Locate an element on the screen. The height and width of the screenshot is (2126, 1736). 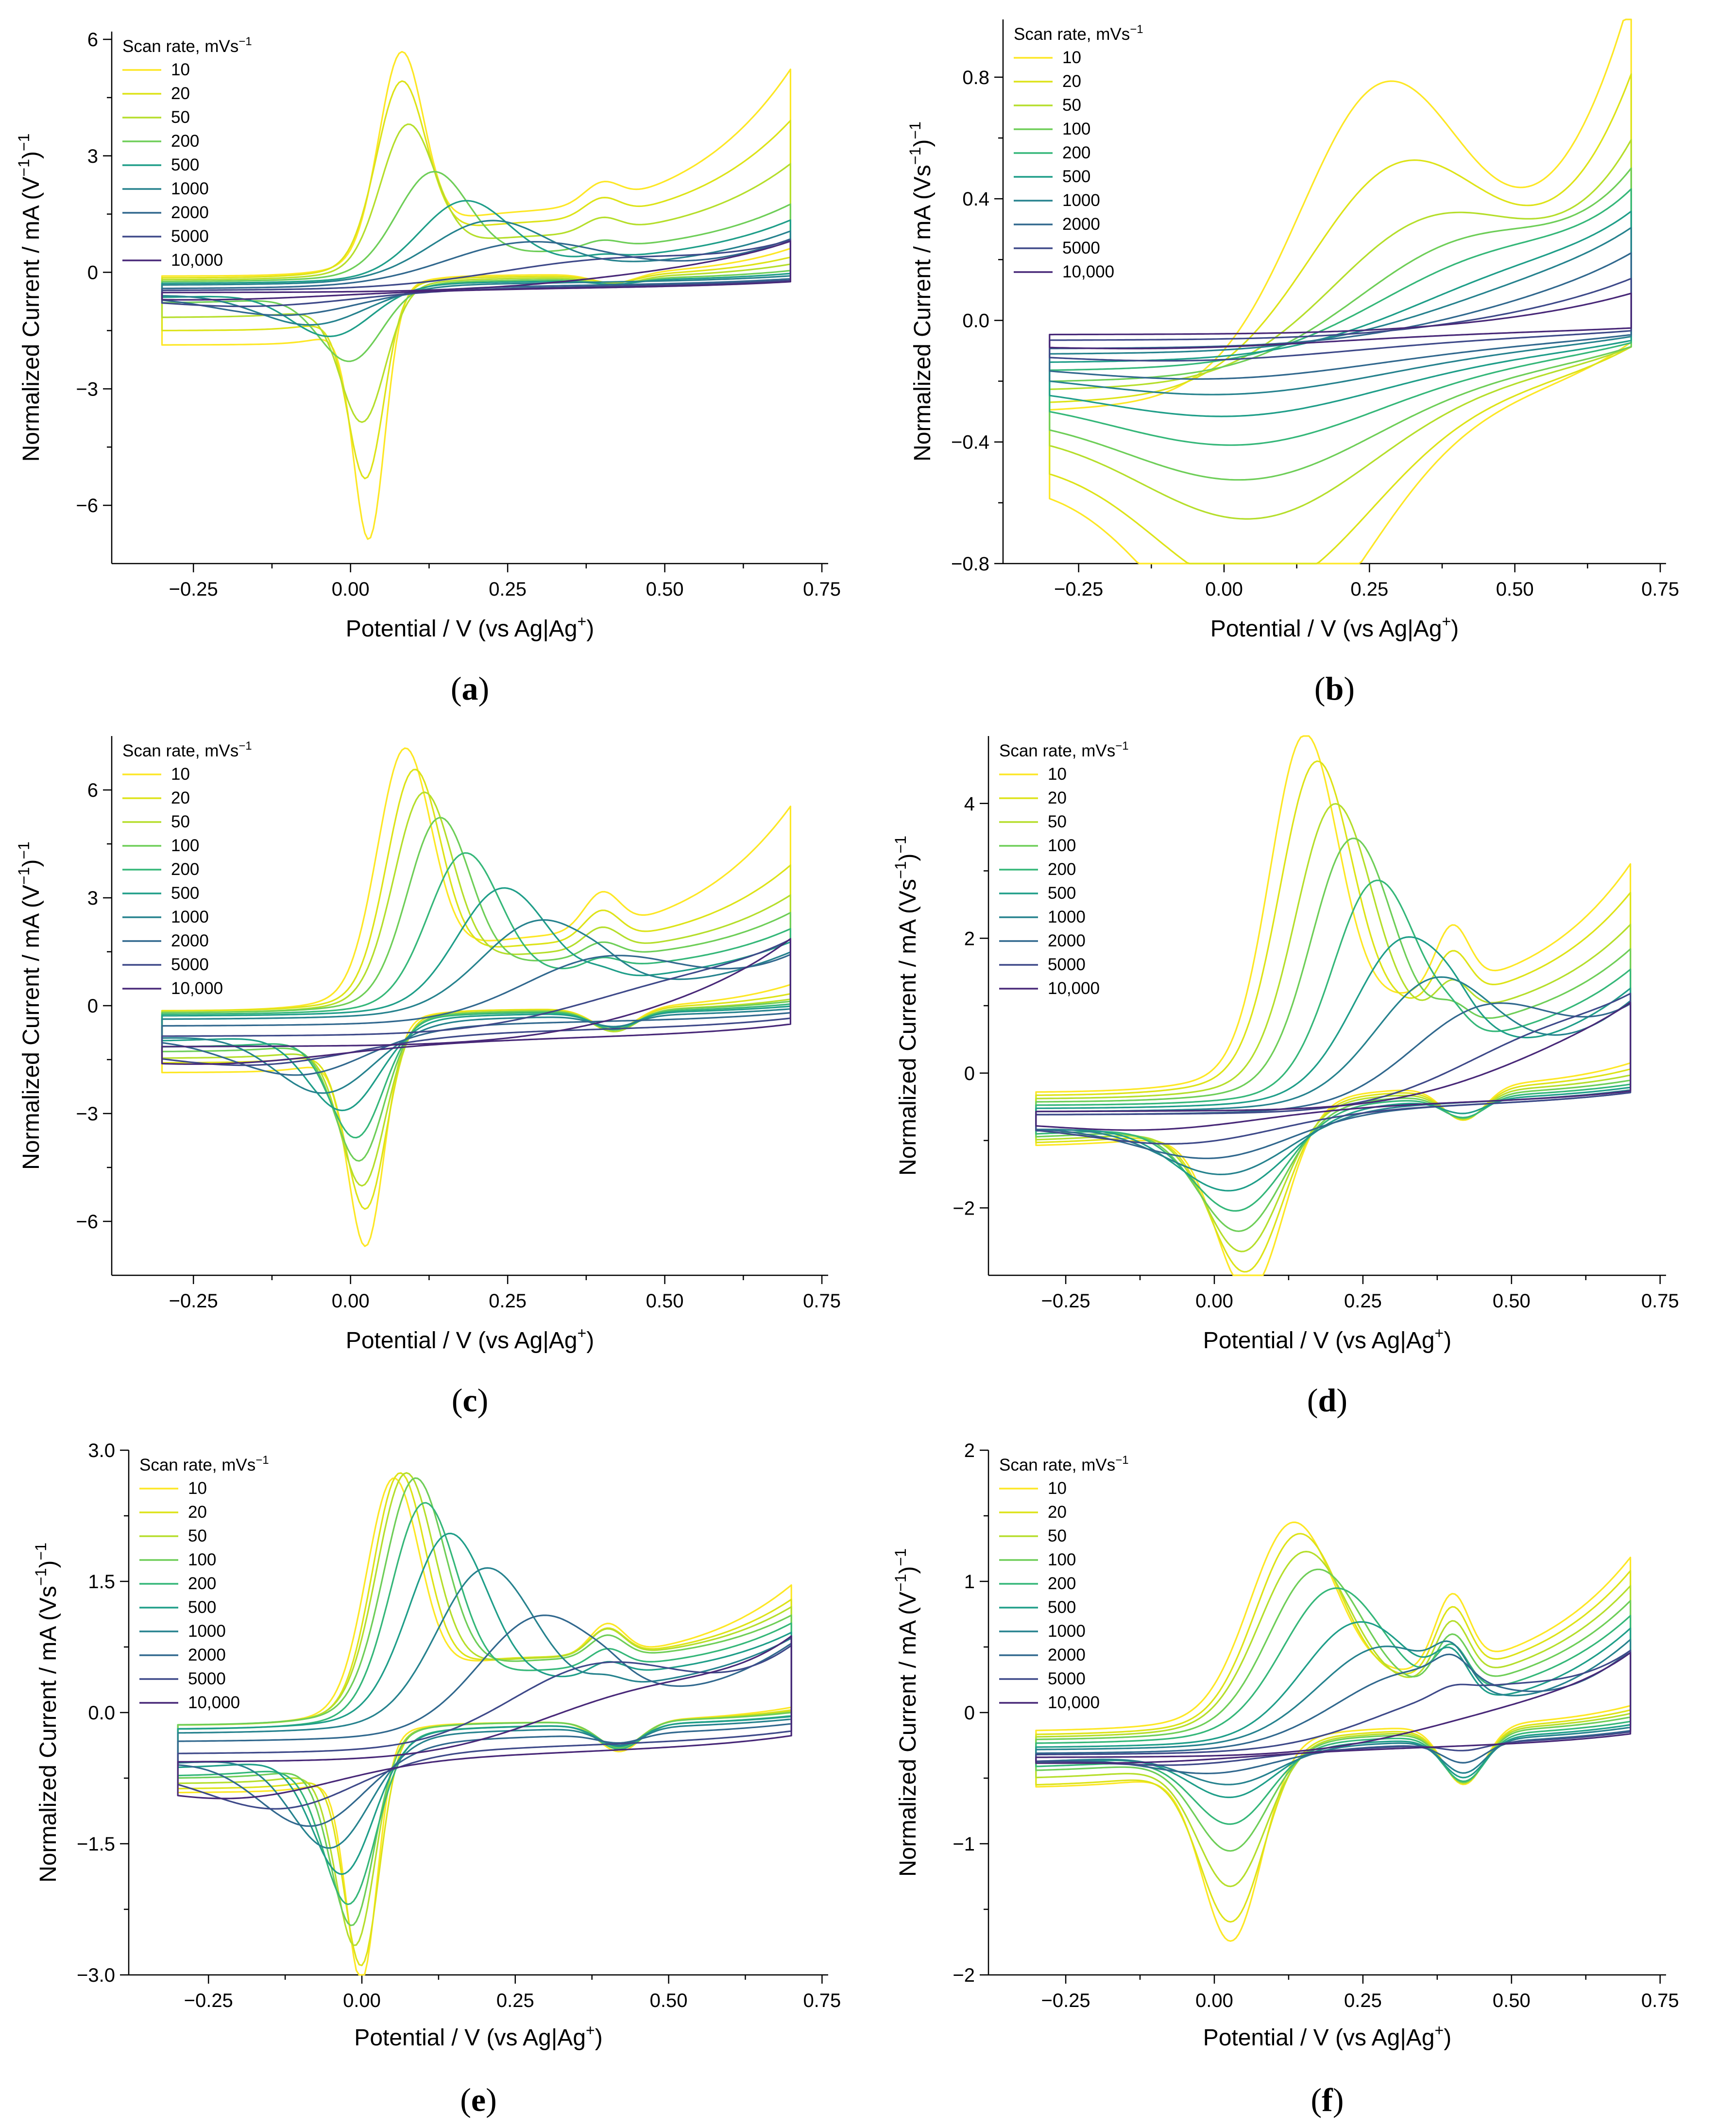
panel-caption: (a) is located at coordinates (470, 688).